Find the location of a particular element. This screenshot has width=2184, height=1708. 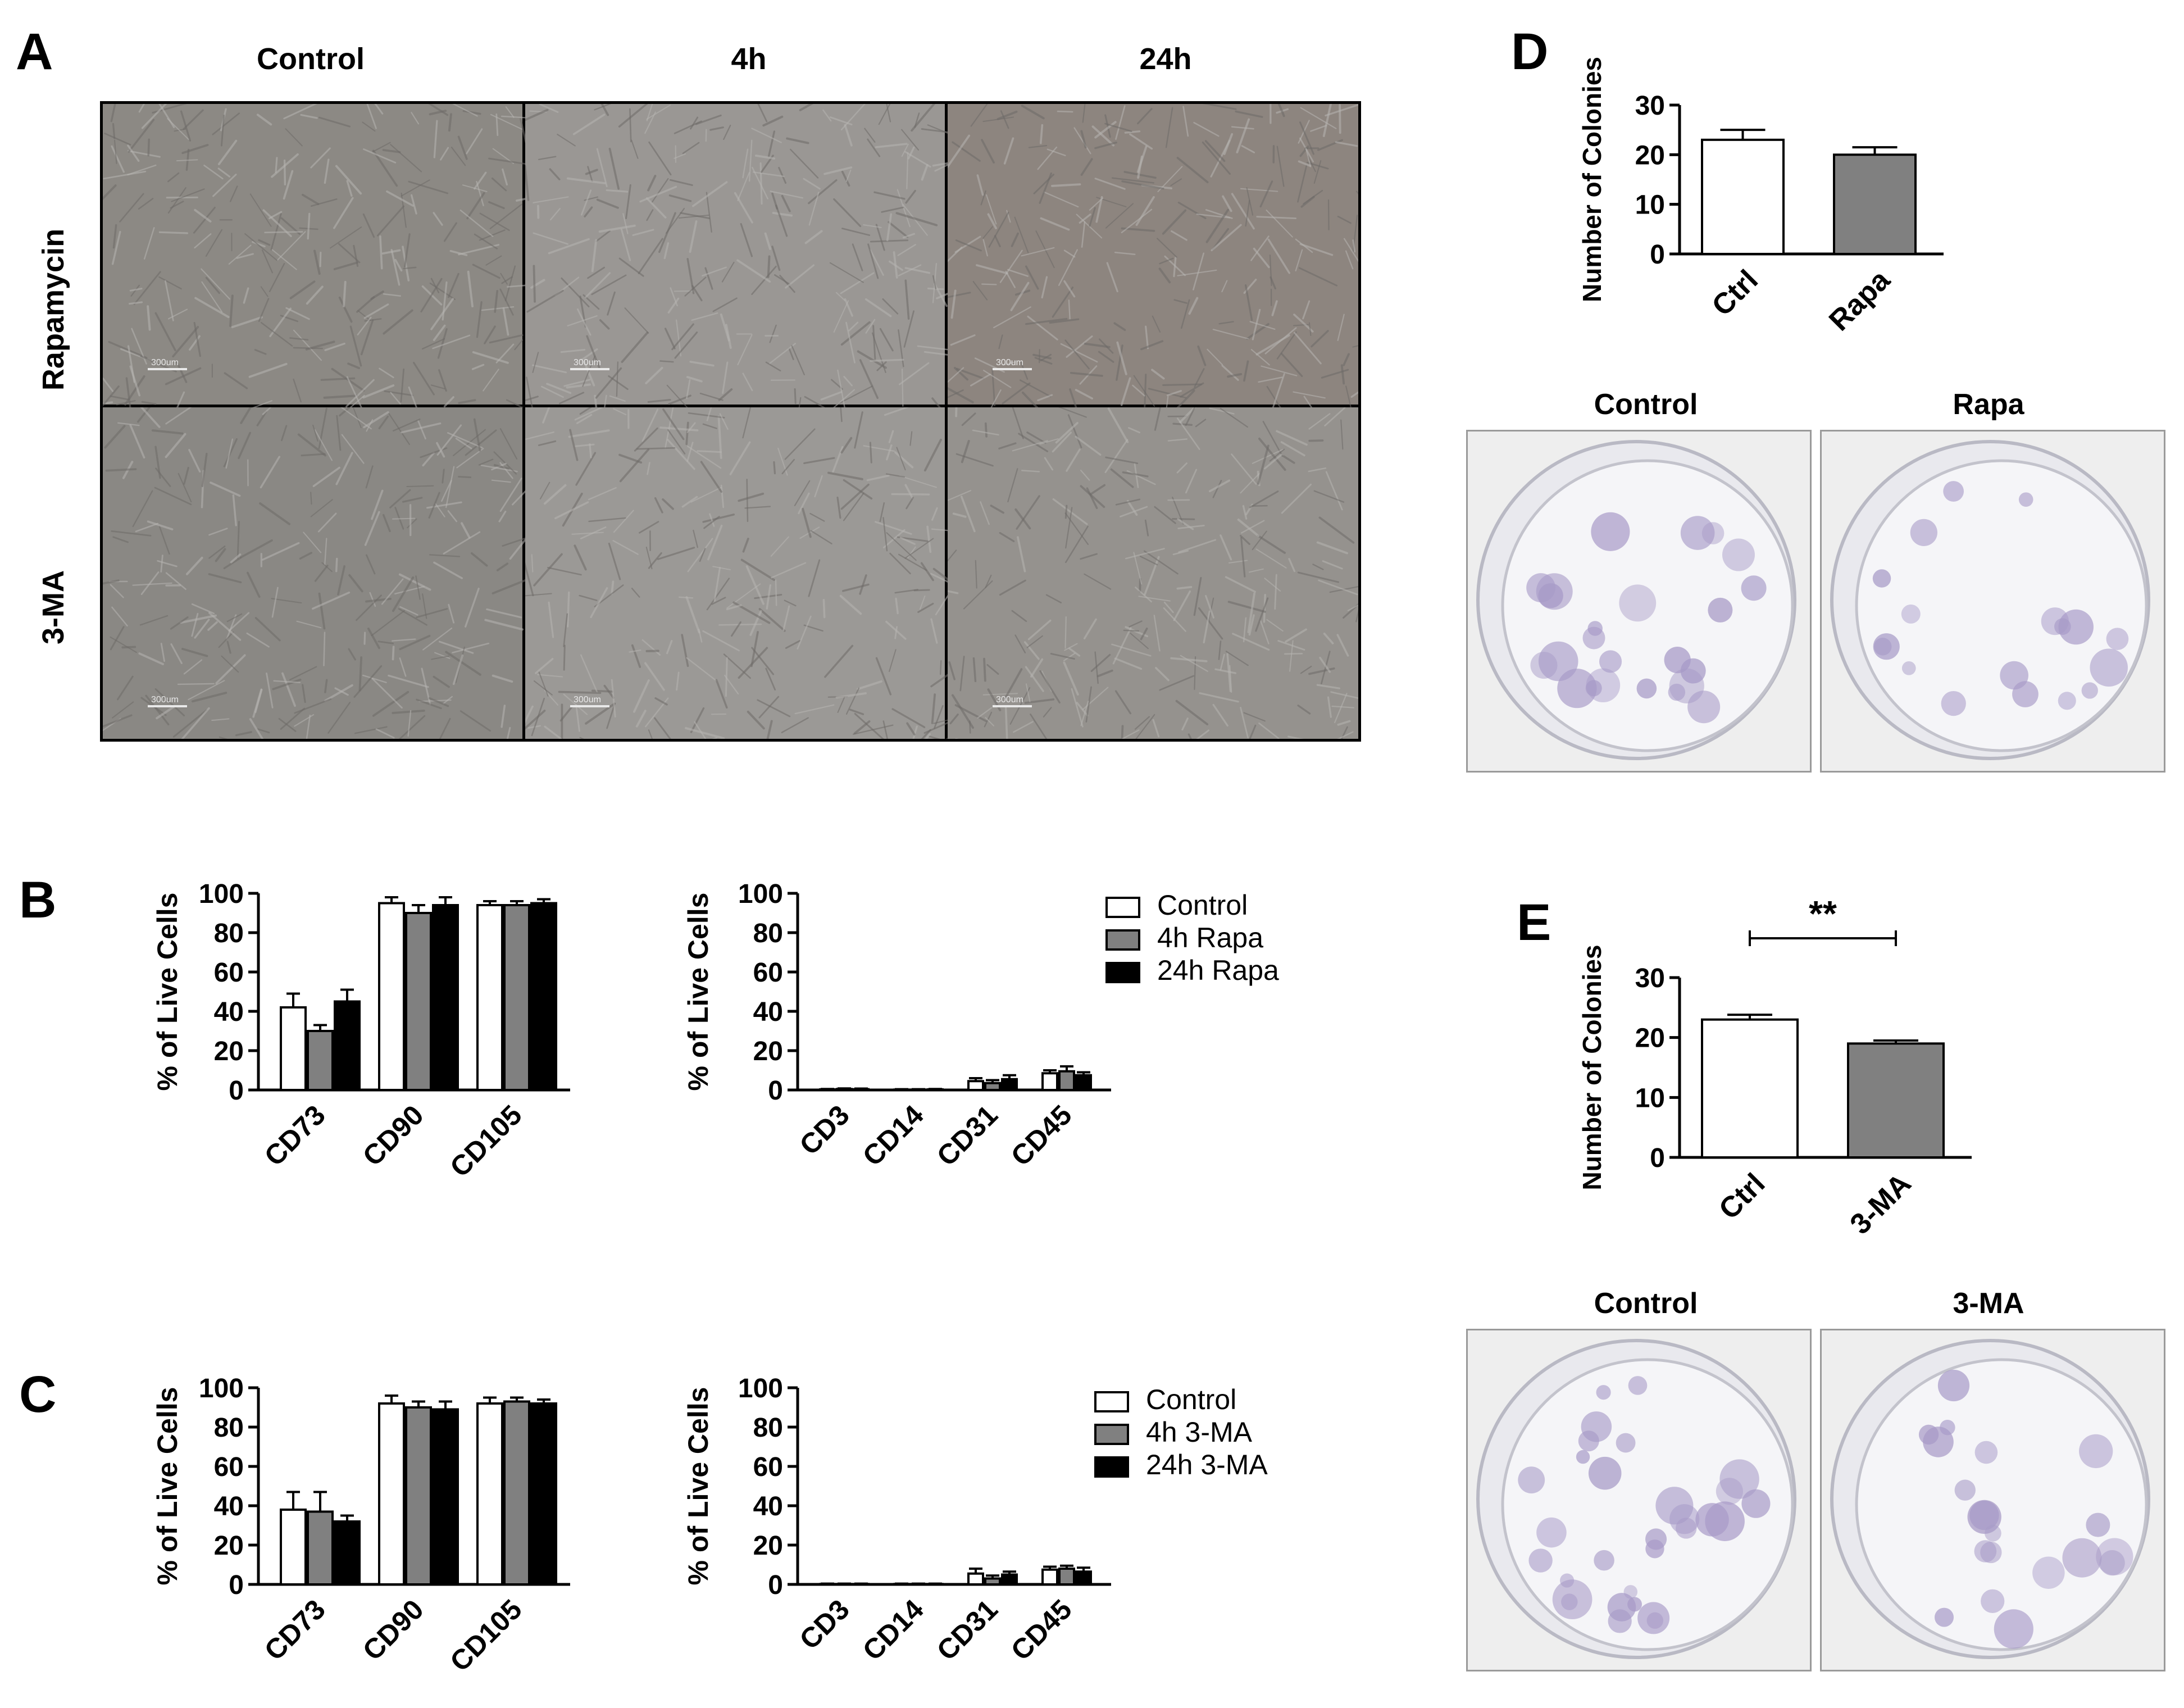

x-tick-label: CD73 is located at coordinates (294, 1629).